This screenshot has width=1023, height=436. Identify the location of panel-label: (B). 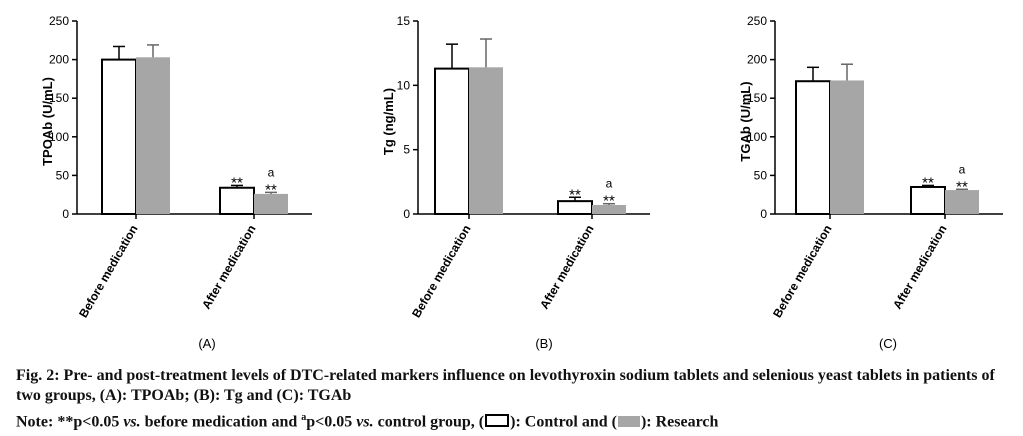
(543, 343).